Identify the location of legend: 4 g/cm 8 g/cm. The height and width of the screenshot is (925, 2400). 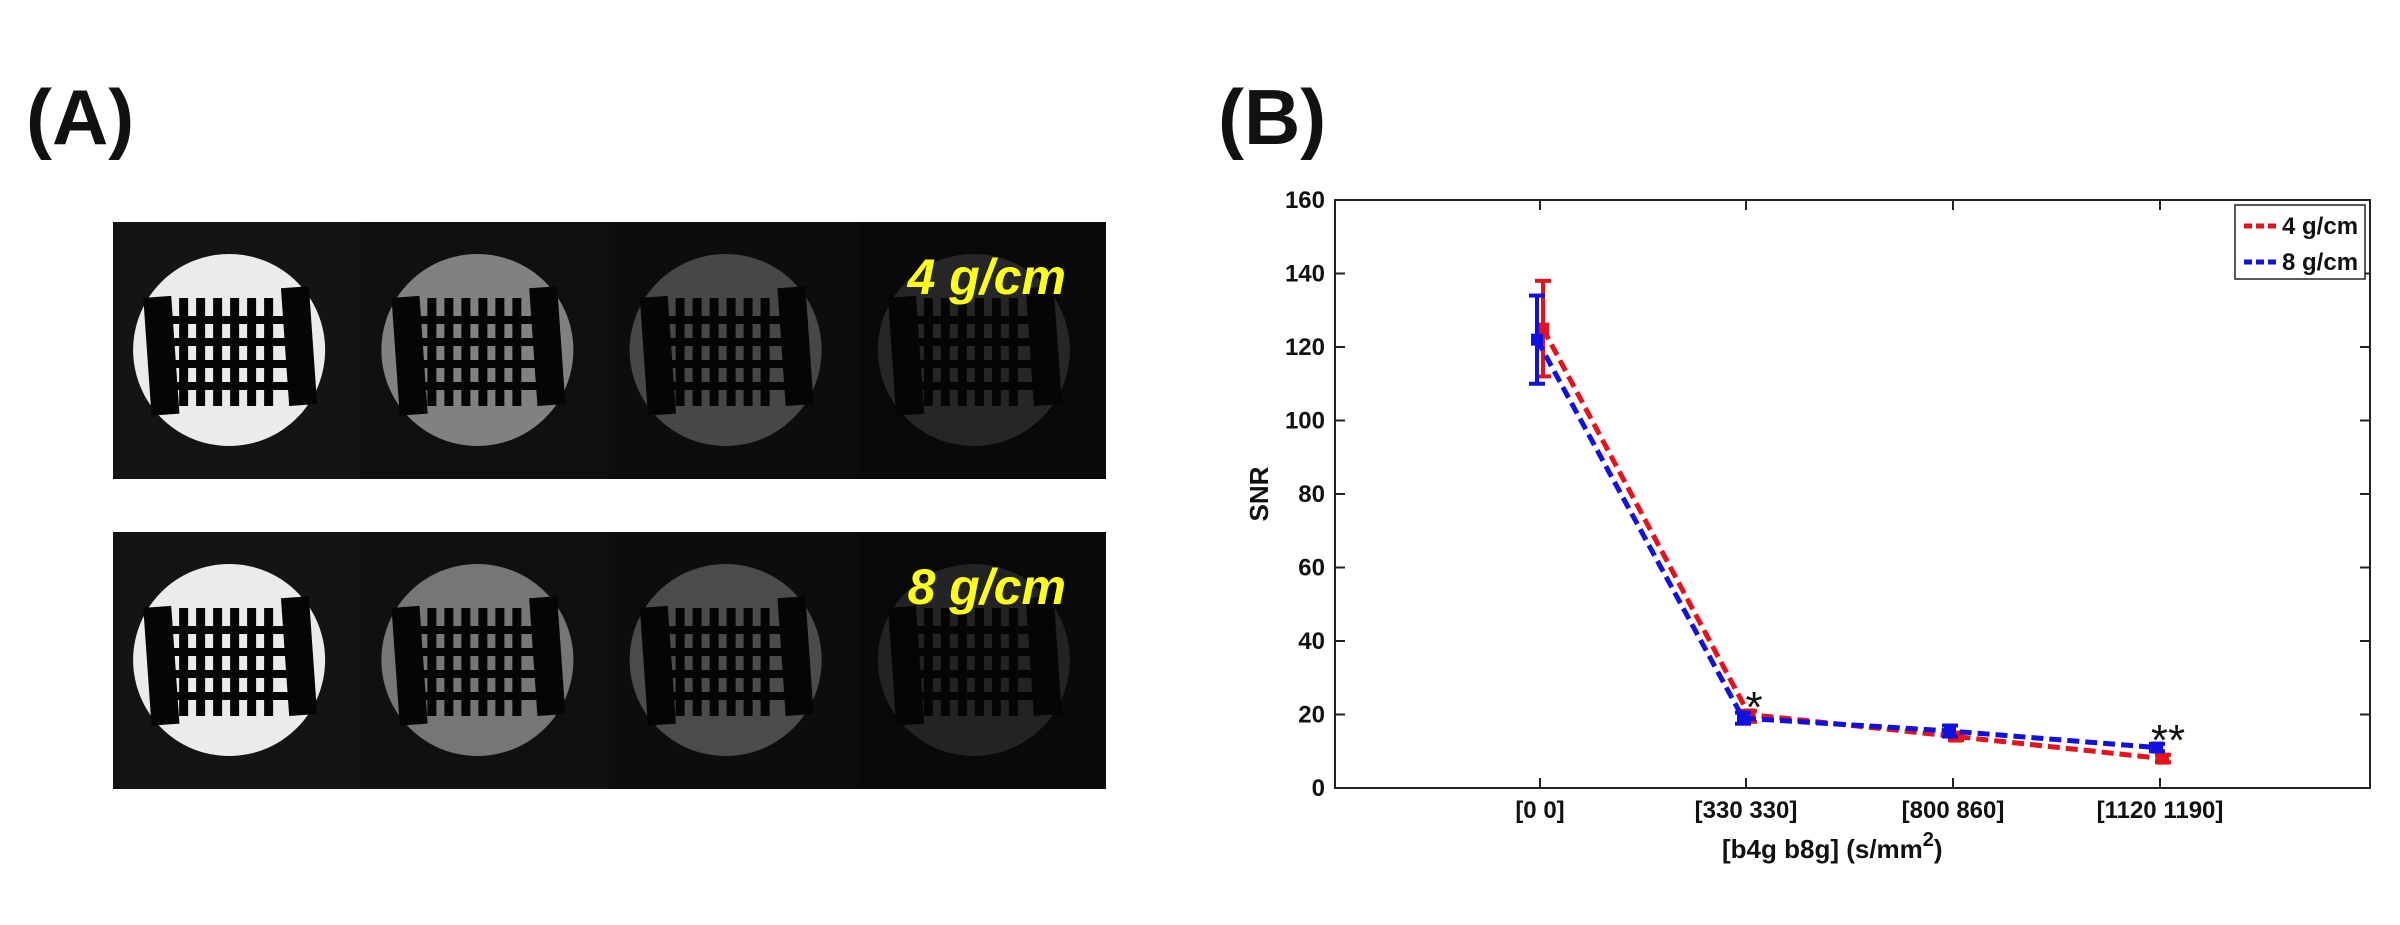
(2300, 242).